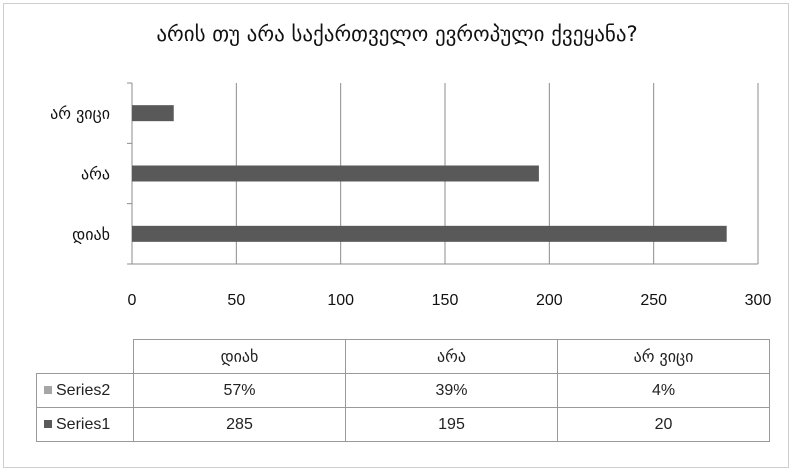 The height and width of the screenshot is (473, 794). Describe the element at coordinates (451, 356) in the screenshot. I see `data-table-header: არა` at that location.